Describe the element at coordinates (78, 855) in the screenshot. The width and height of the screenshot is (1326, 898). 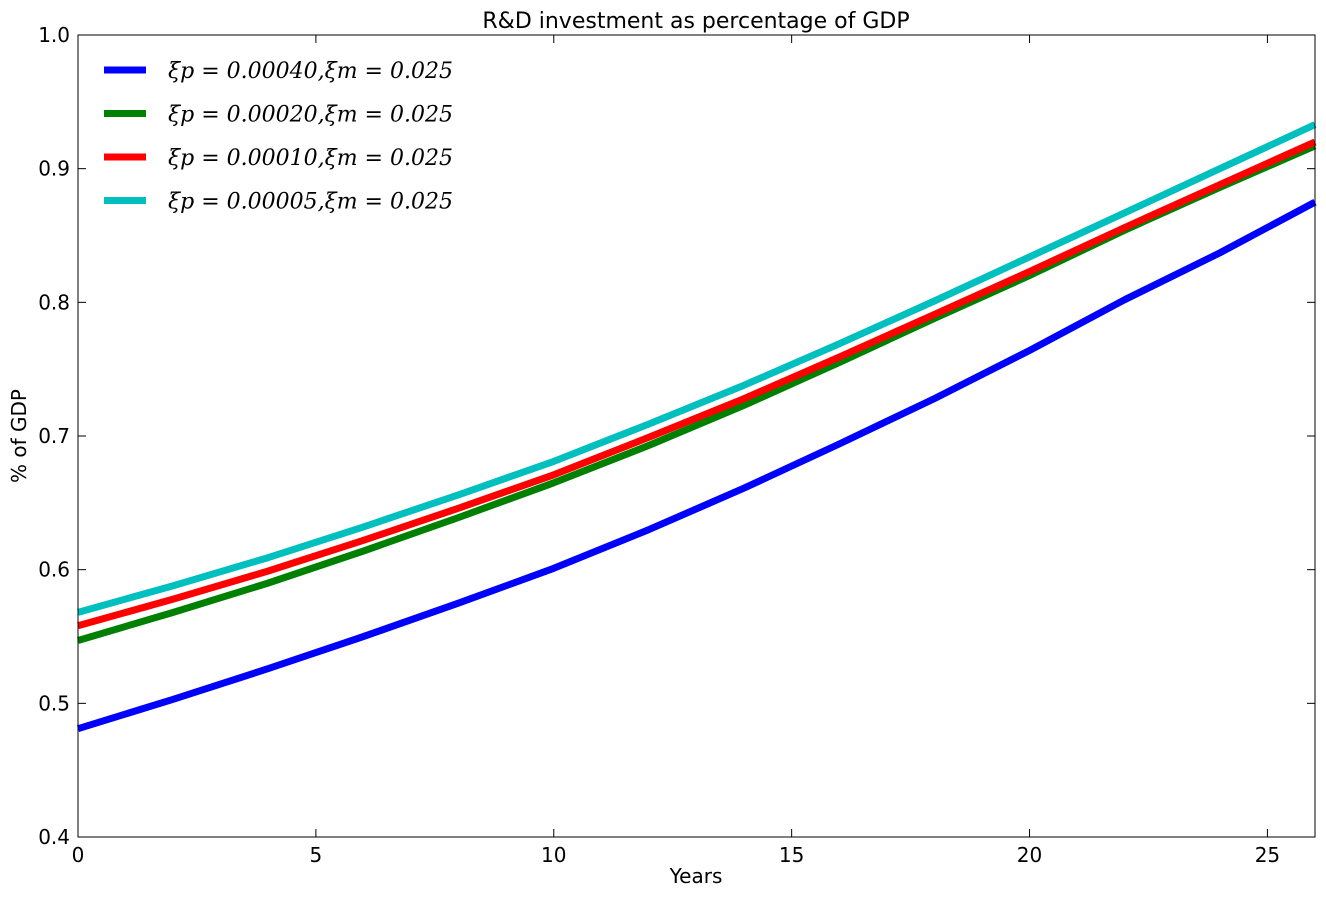
I see `x-tick-label: 0` at that location.